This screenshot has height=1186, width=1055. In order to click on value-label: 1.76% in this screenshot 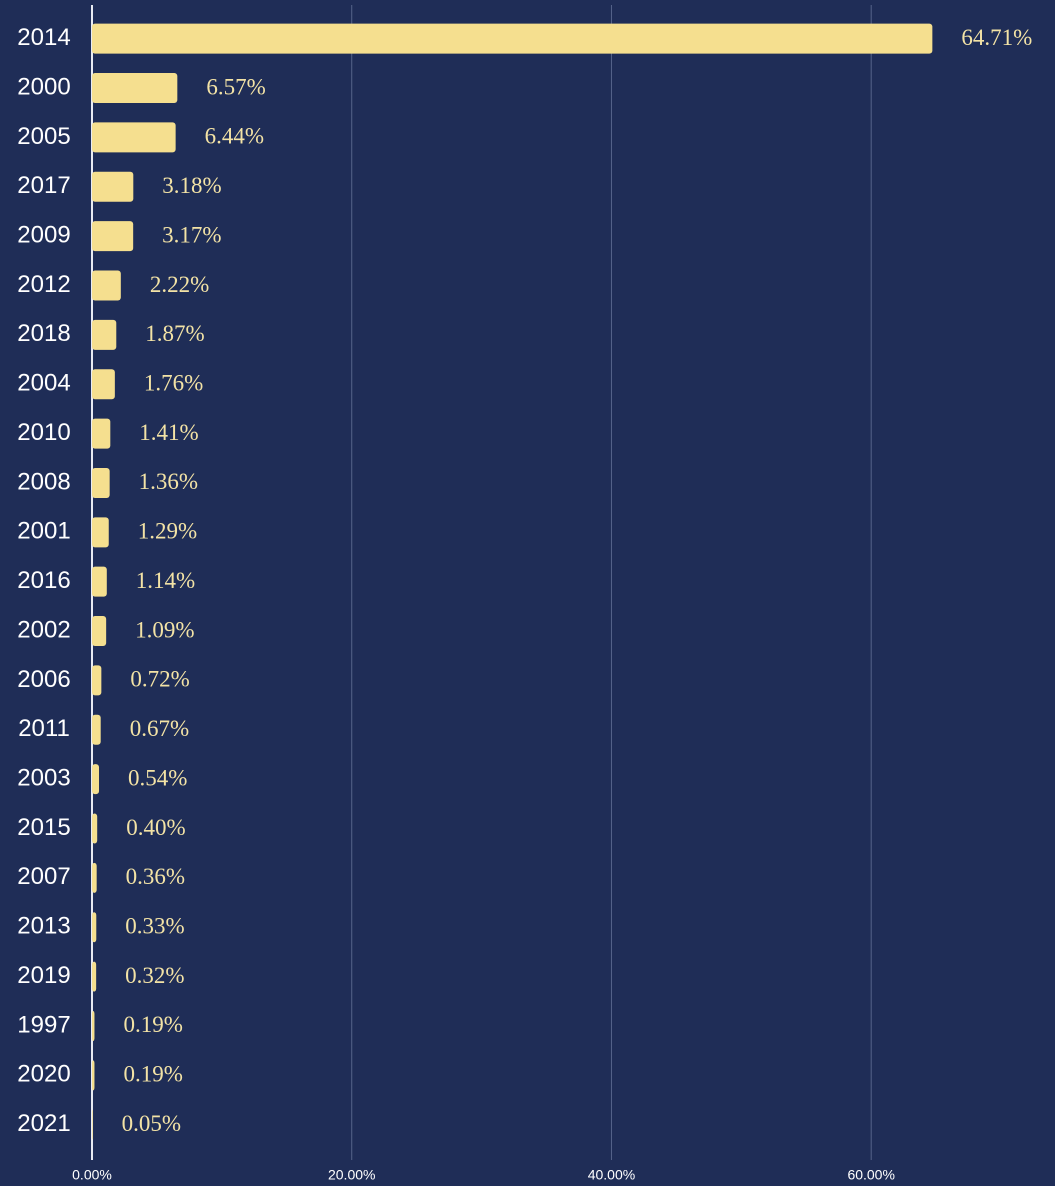, I will do `click(173, 383)`.